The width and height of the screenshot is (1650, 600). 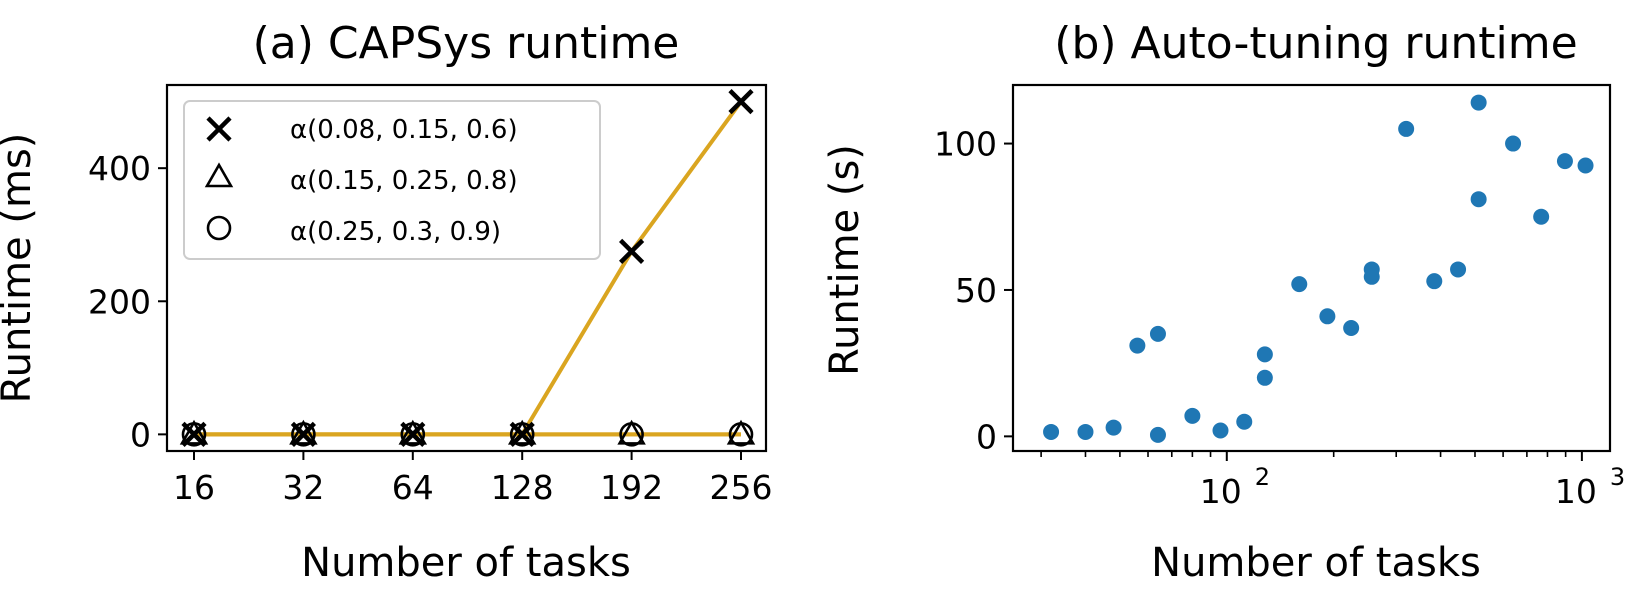 I want to click on chart-b-title: (b) Auto-tuning runtime, so click(x=1315, y=43).